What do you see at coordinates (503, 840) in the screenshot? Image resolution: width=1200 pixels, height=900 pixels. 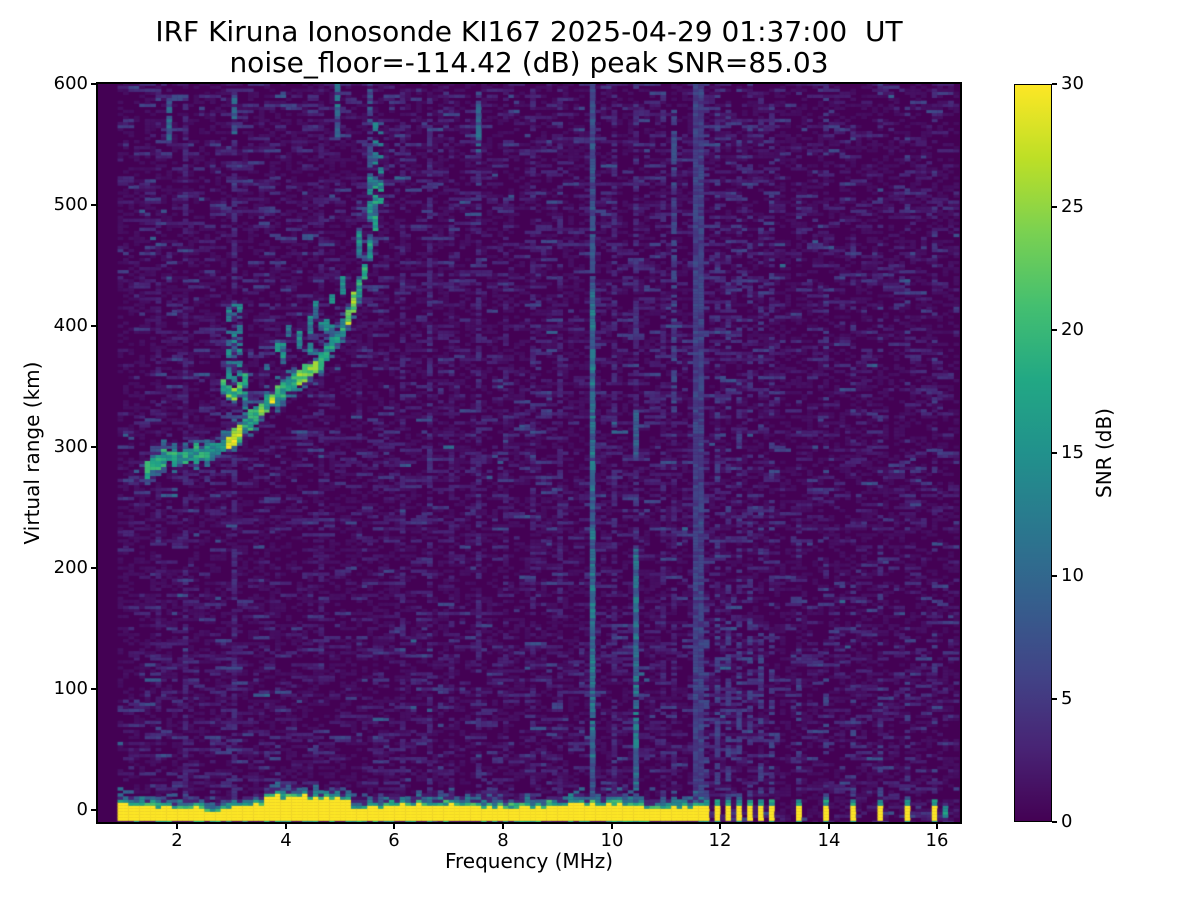 I see `x-tick-label: 8` at bounding box center [503, 840].